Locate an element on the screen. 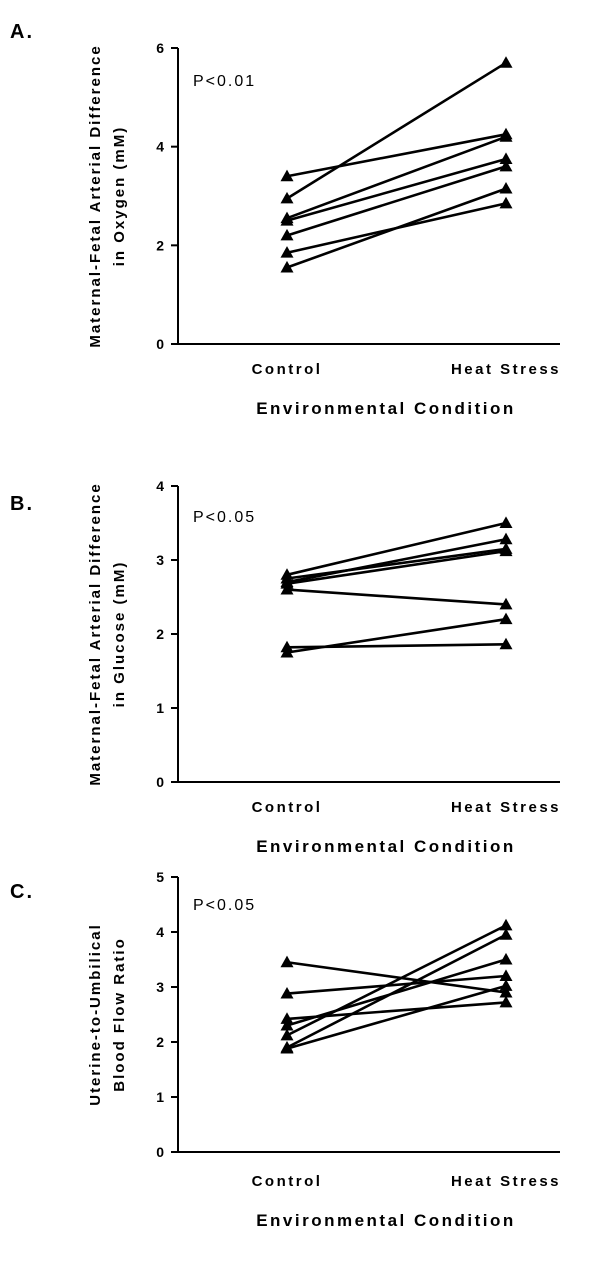 This screenshot has height=1270, width=610. y-axis-label: in Glucose (mM) is located at coordinates (119, 634).